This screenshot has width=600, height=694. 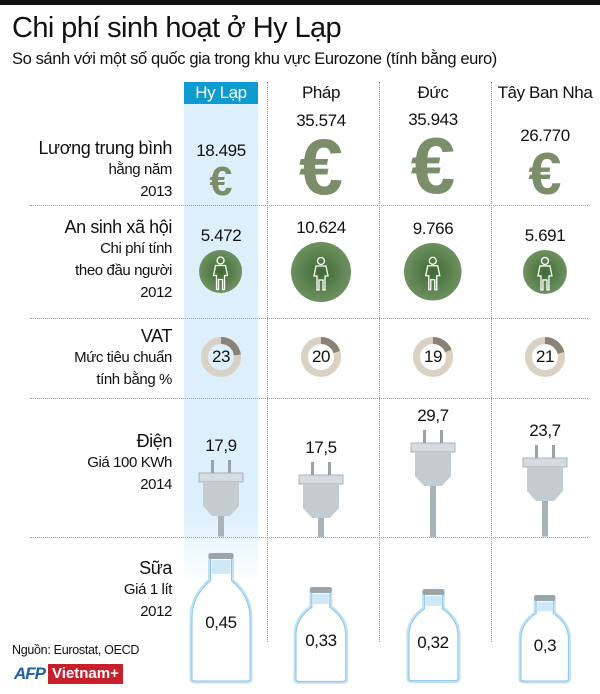 What do you see at coordinates (545, 431) in the screenshot?
I see `value-label: 23,7` at bounding box center [545, 431].